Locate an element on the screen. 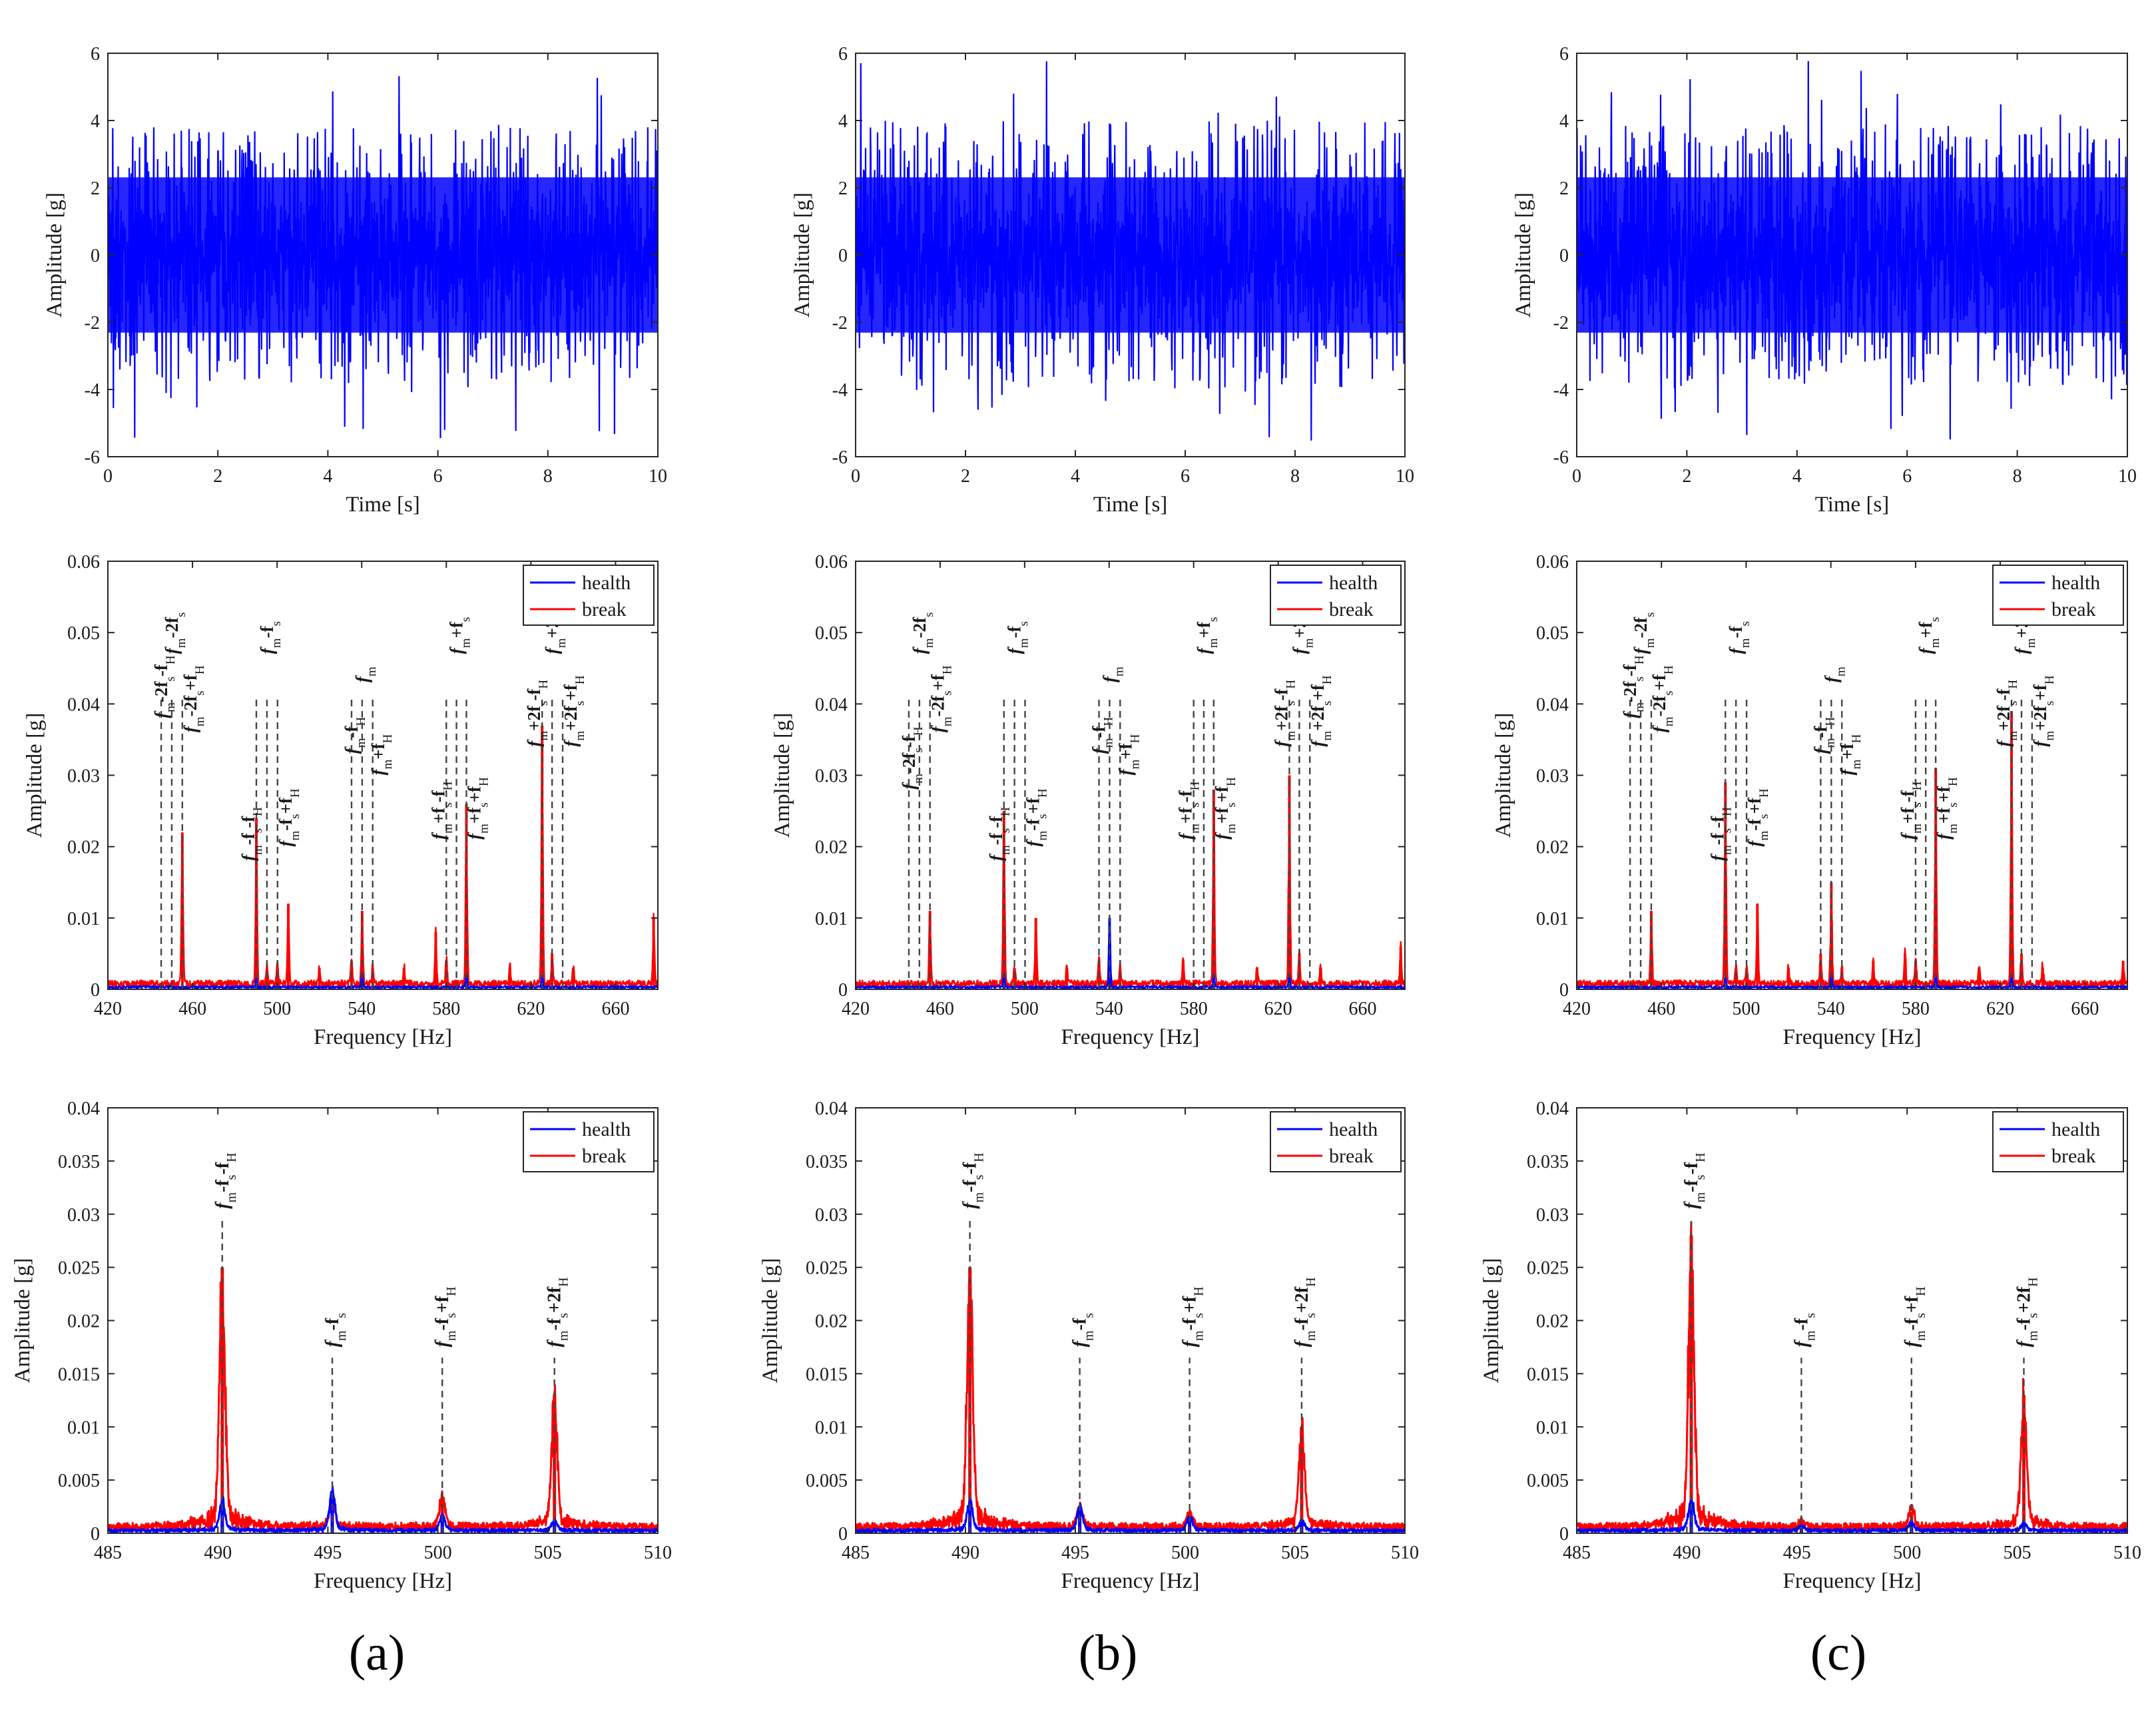  y-tick-label: 0.025 is located at coordinates (79, 1269).